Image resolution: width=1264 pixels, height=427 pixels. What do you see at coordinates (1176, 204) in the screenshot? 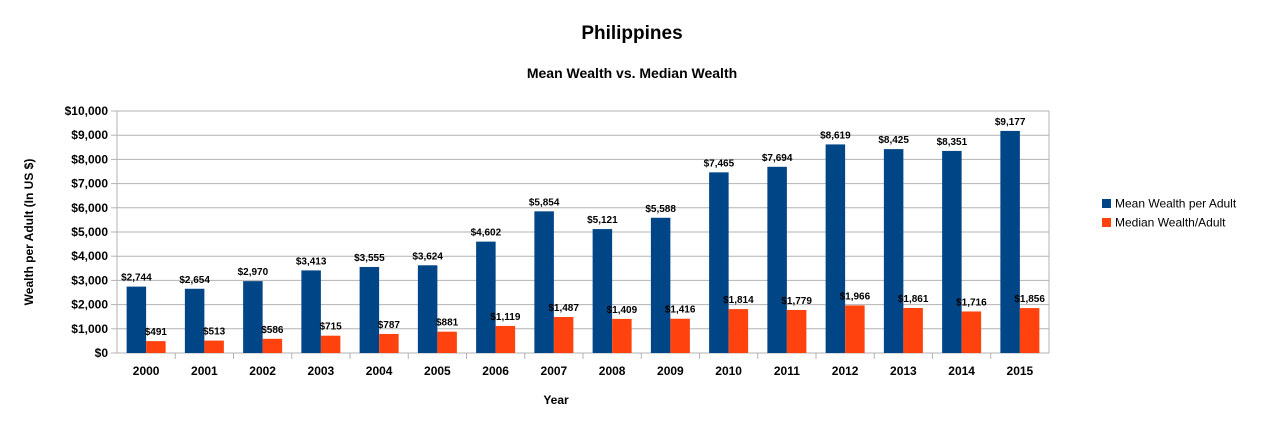
I see `legend-label: Mean Wealth per Adult` at bounding box center [1176, 204].